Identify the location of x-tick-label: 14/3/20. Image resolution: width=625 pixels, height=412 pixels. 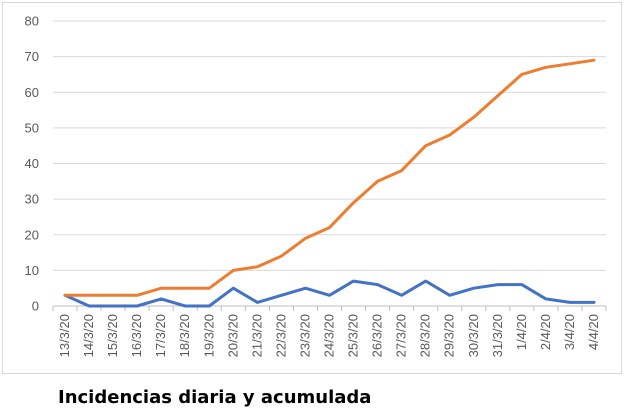
(88, 335).